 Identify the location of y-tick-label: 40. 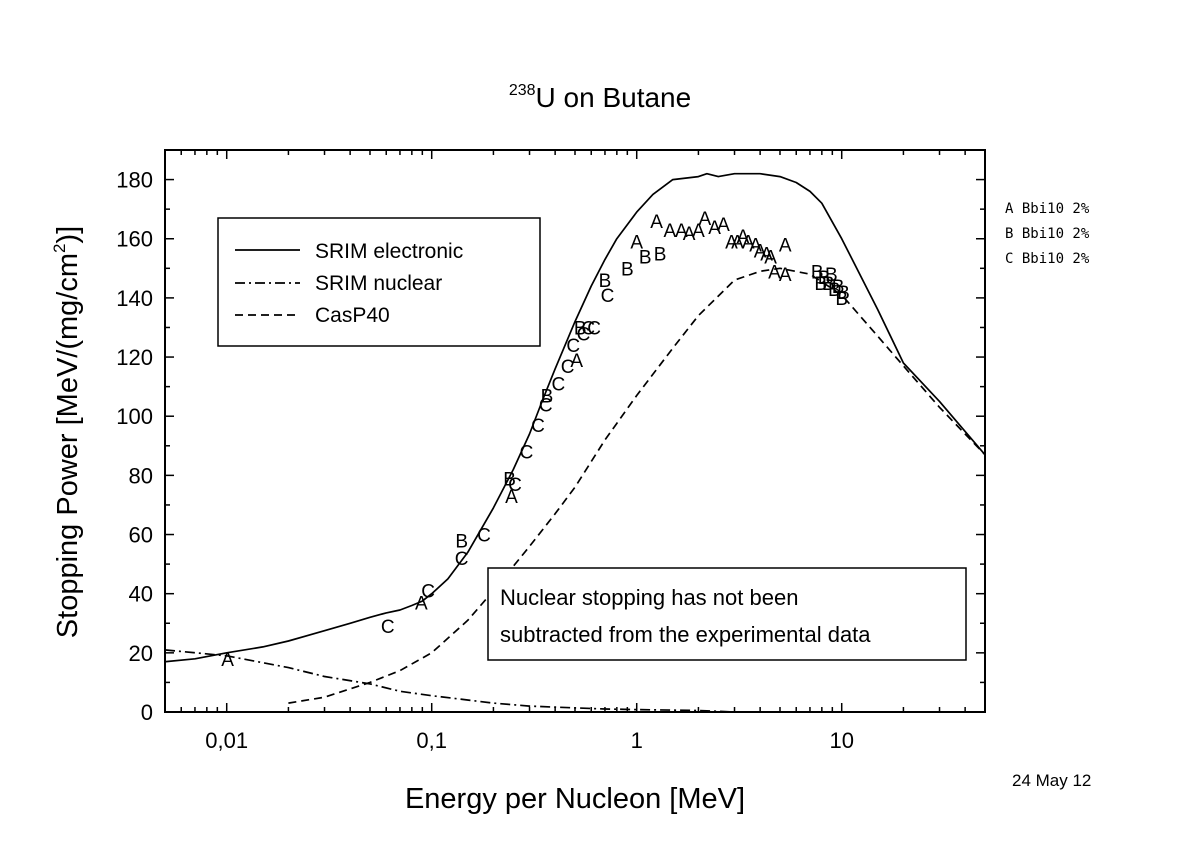
(141, 594).